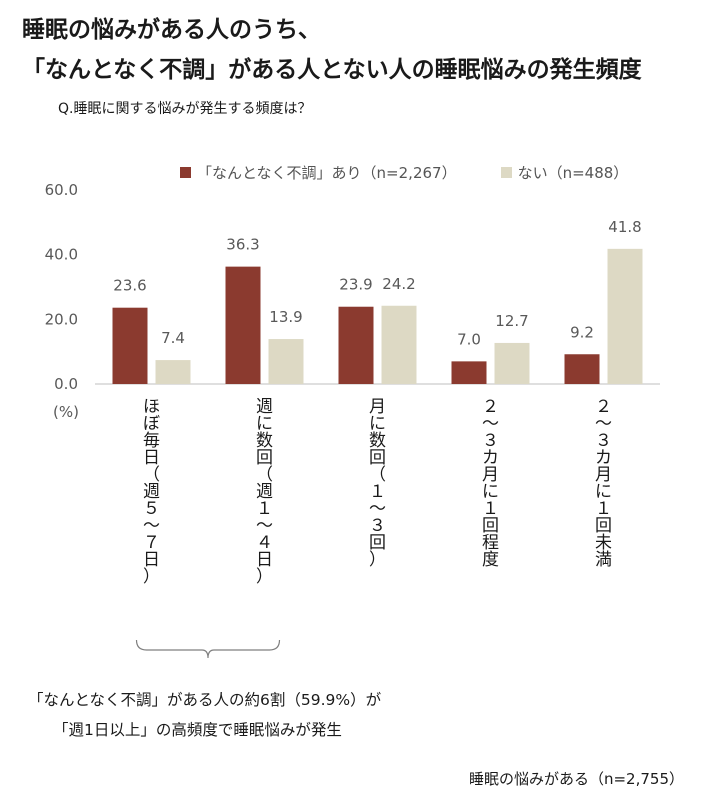 The image size is (728, 800). What do you see at coordinates (603, 560) in the screenshot?
I see `category-label-char: 満` at bounding box center [603, 560].